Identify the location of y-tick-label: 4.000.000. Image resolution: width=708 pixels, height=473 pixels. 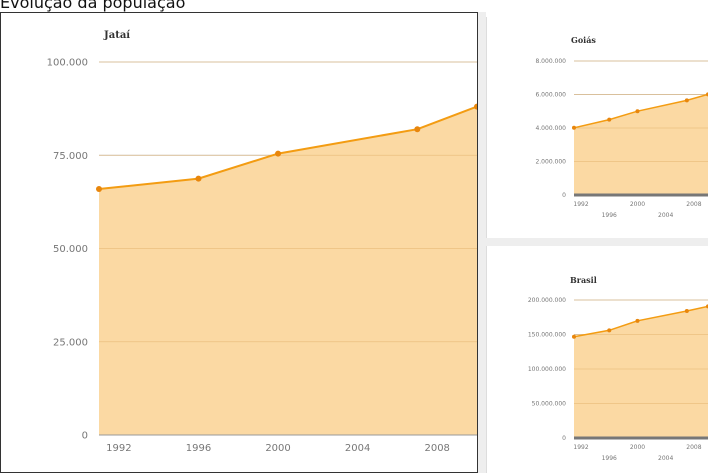
(550, 128).